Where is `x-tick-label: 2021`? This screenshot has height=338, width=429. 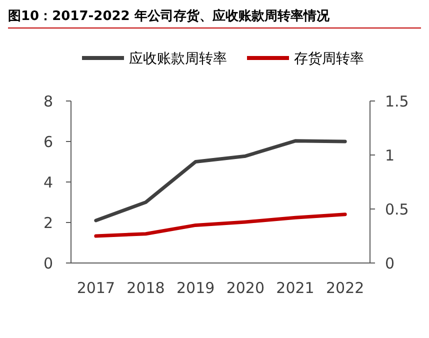
x-tick-label: 2021 is located at coordinates (295, 288).